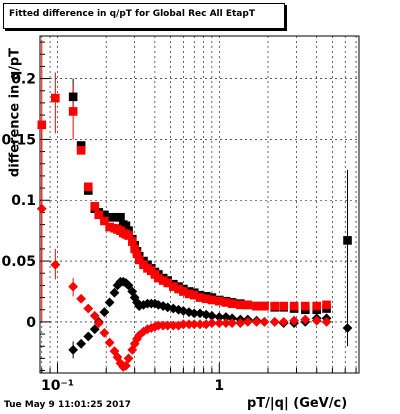  What do you see at coordinates (219, 386) in the screenshot?
I see `x-tick-label: 1` at bounding box center [219, 386].